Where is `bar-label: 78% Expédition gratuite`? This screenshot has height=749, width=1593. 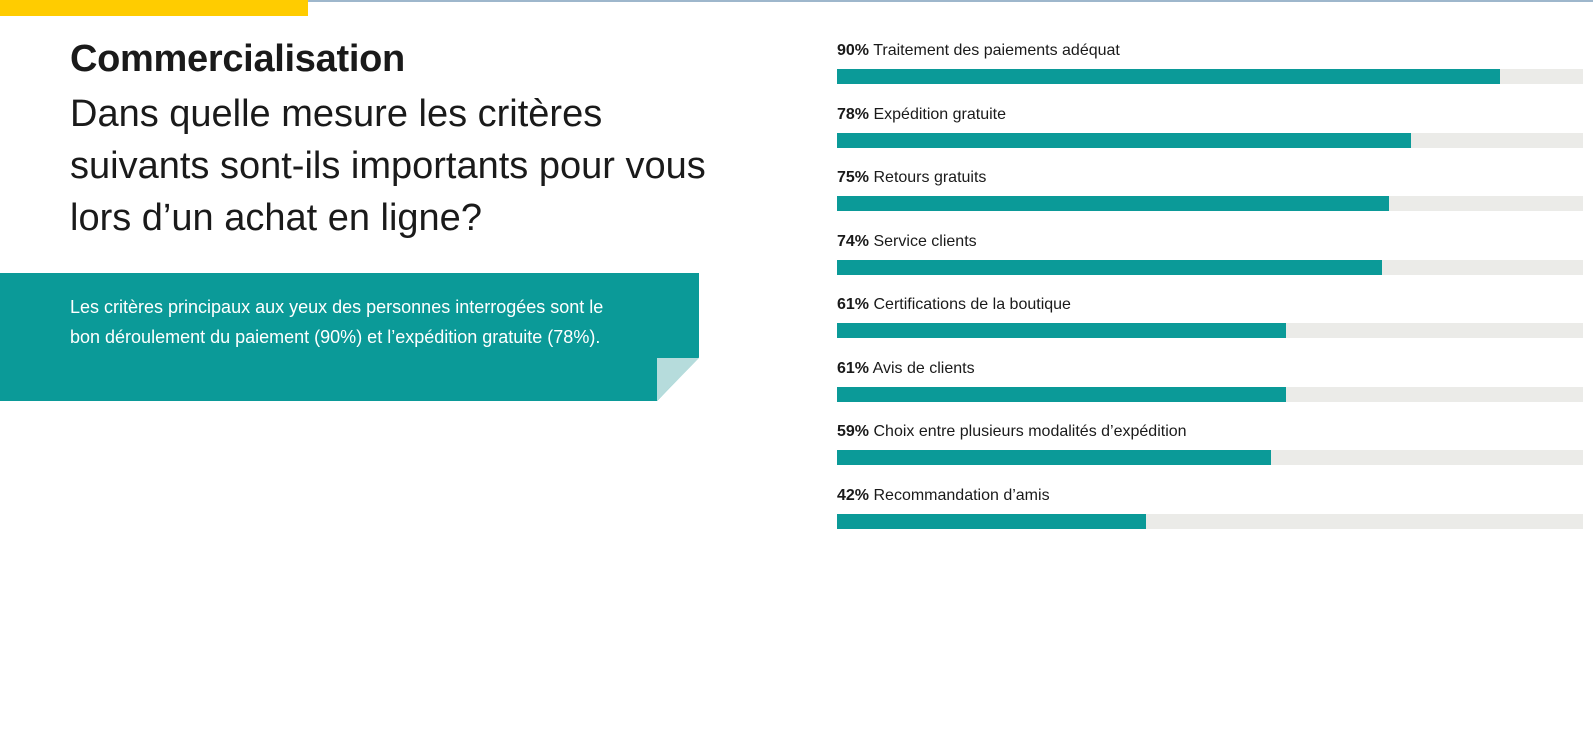
bar-label: 78% Expédition gratuite is located at coordinates (921, 115).